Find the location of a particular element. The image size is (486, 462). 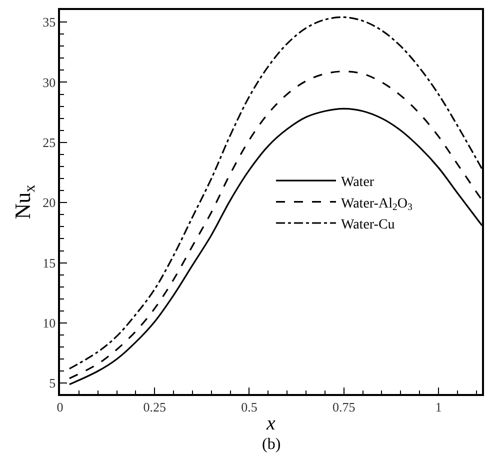

y-tick-label: 35 is located at coordinates (49, 22).